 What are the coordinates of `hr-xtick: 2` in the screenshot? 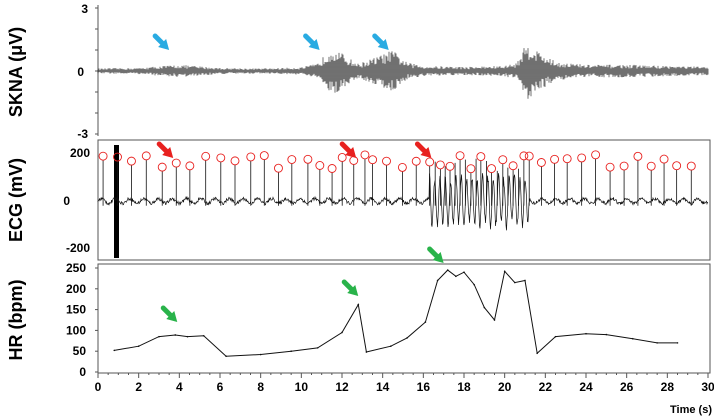 It's located at (138, 387).